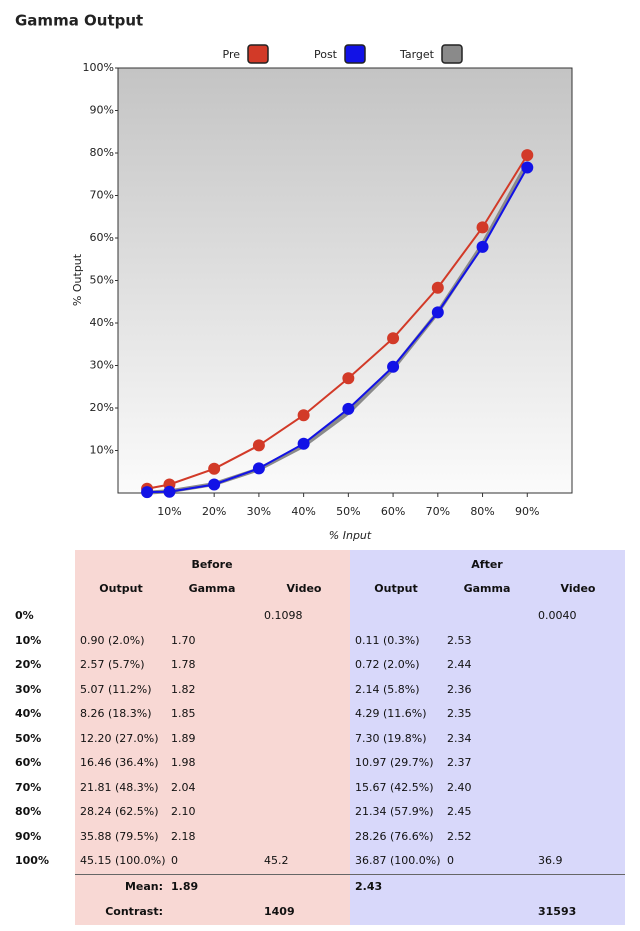 The image size is (640, 931). Describe the element at coordinates (102, 365) in the screenshot. I see `y-tick-label: 30%` at that location.